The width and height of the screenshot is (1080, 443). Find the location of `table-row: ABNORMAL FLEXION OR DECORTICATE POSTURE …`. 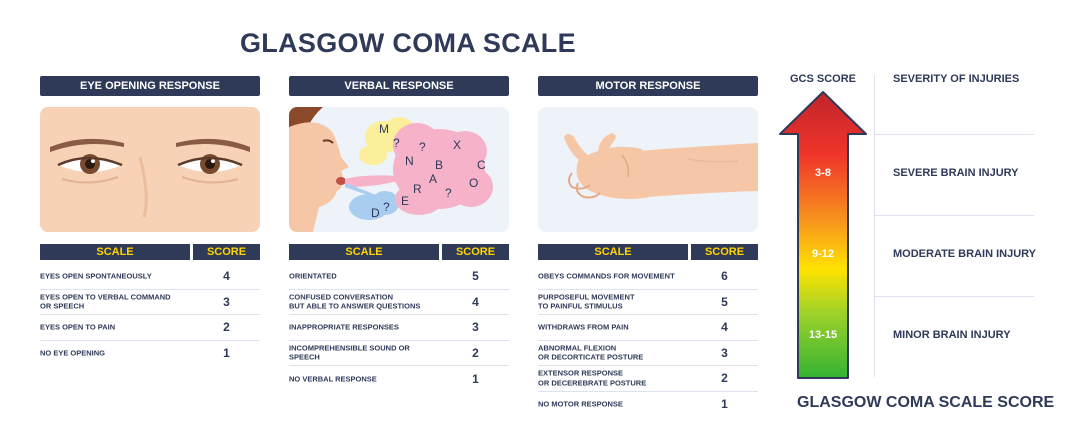

table-row: ABNORMAL FLEXION OR DECORTICATE POSTURE … is located at coordinates (648, 353).